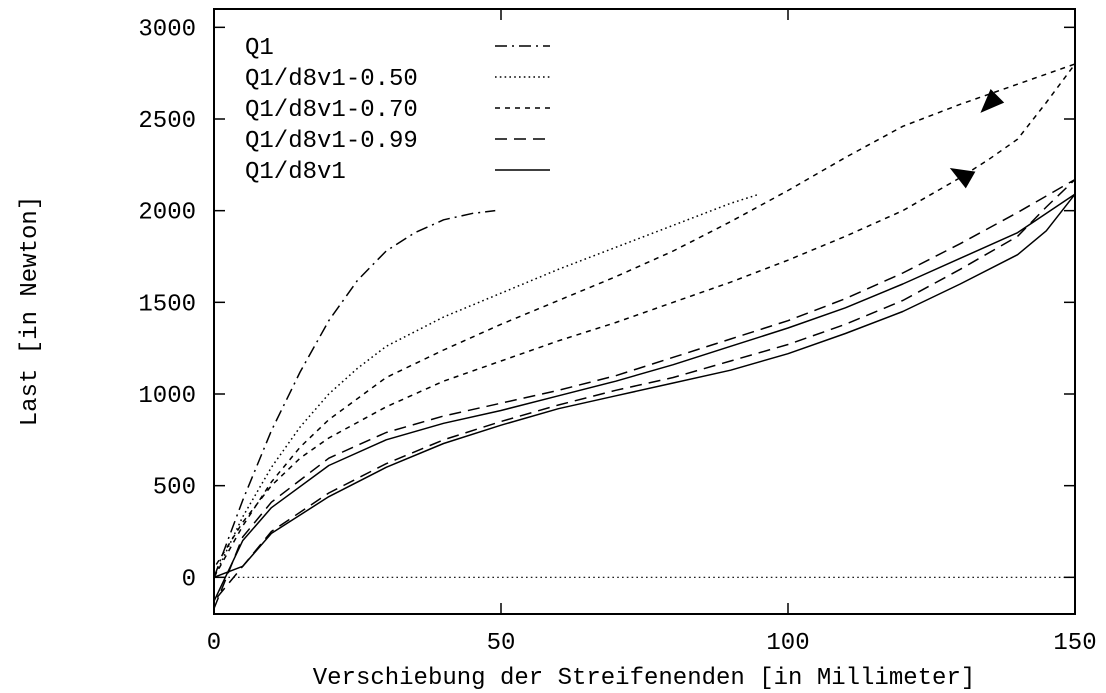  What do you see at coordinates (977, 139) in the screenshot?
I see `arrow-layer` at bounding box center [977, 139].